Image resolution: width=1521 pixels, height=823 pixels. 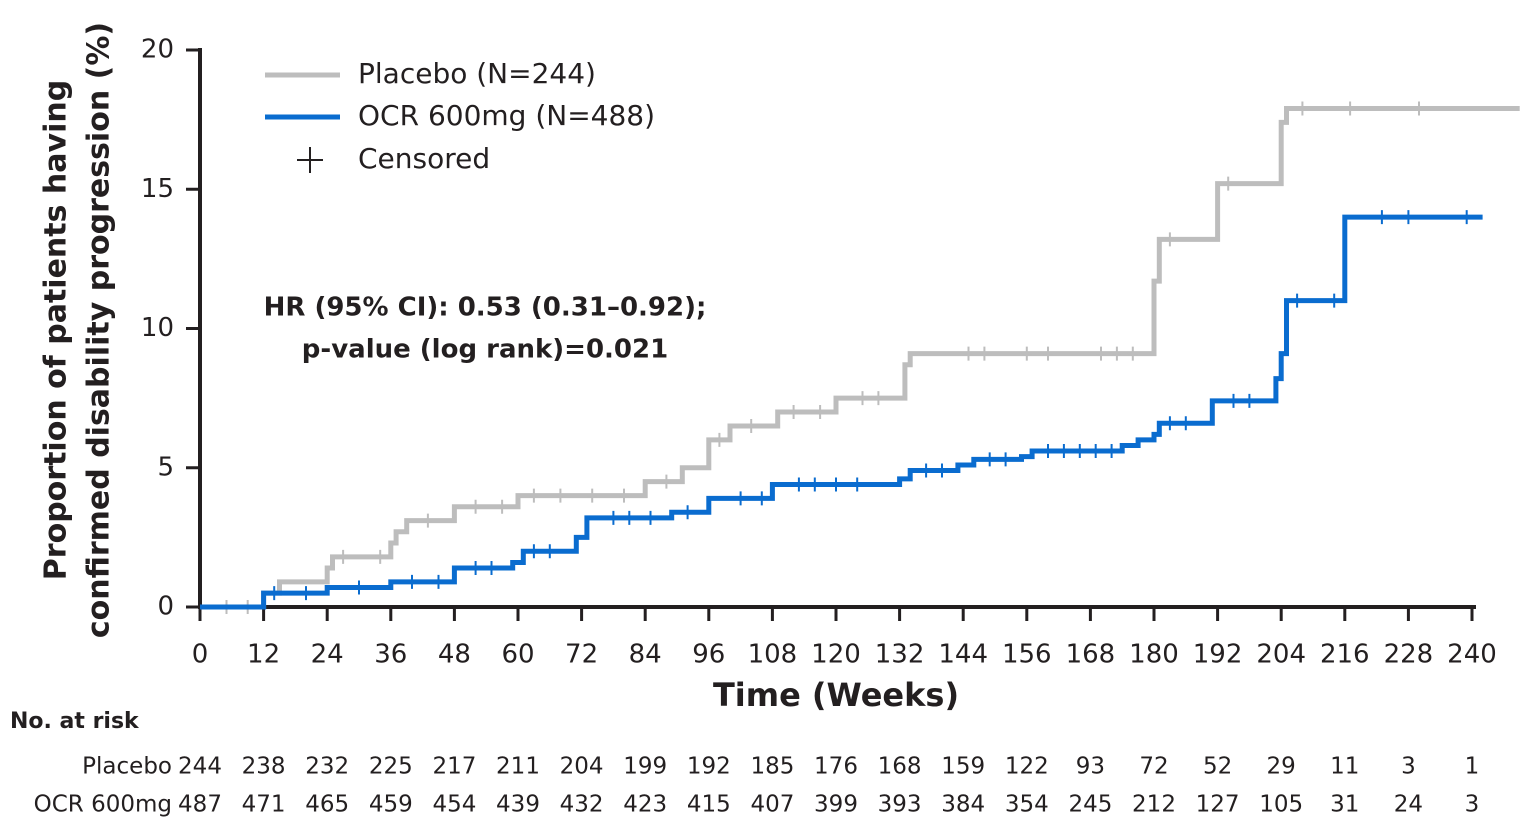 I want to click on risk-value: 232, so click(x=327, y=767).